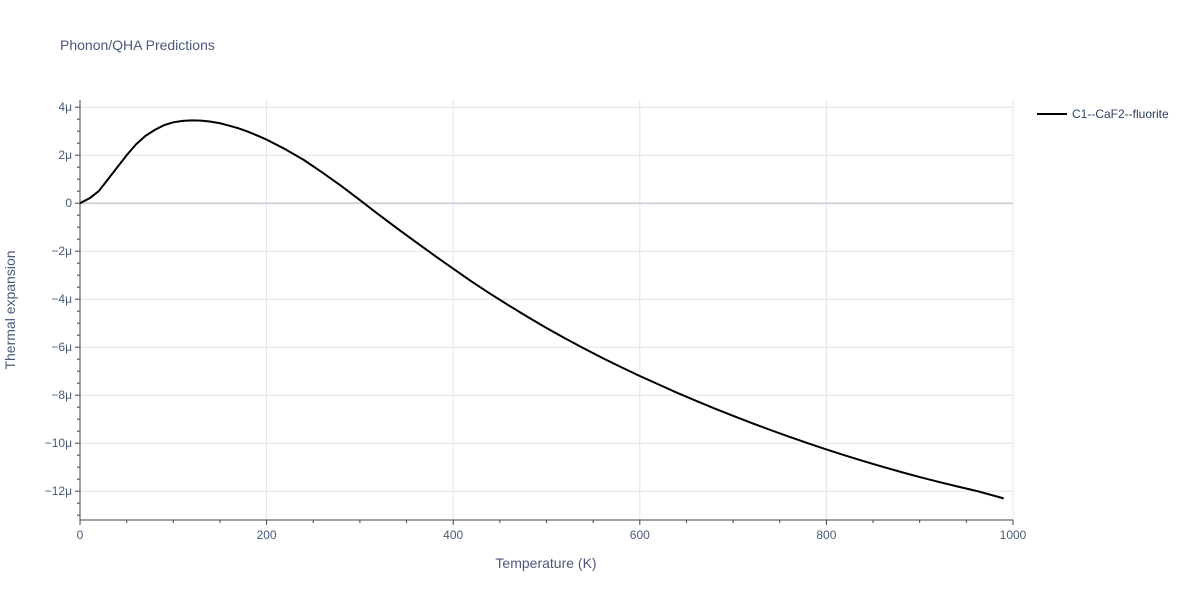 This screenshot has height=600, width=1200. What do you see at coordinates (137, 45) in the screenshot?
I see `chart-title: Phonon/QHA Predictions` at bounding box center [137, 45].